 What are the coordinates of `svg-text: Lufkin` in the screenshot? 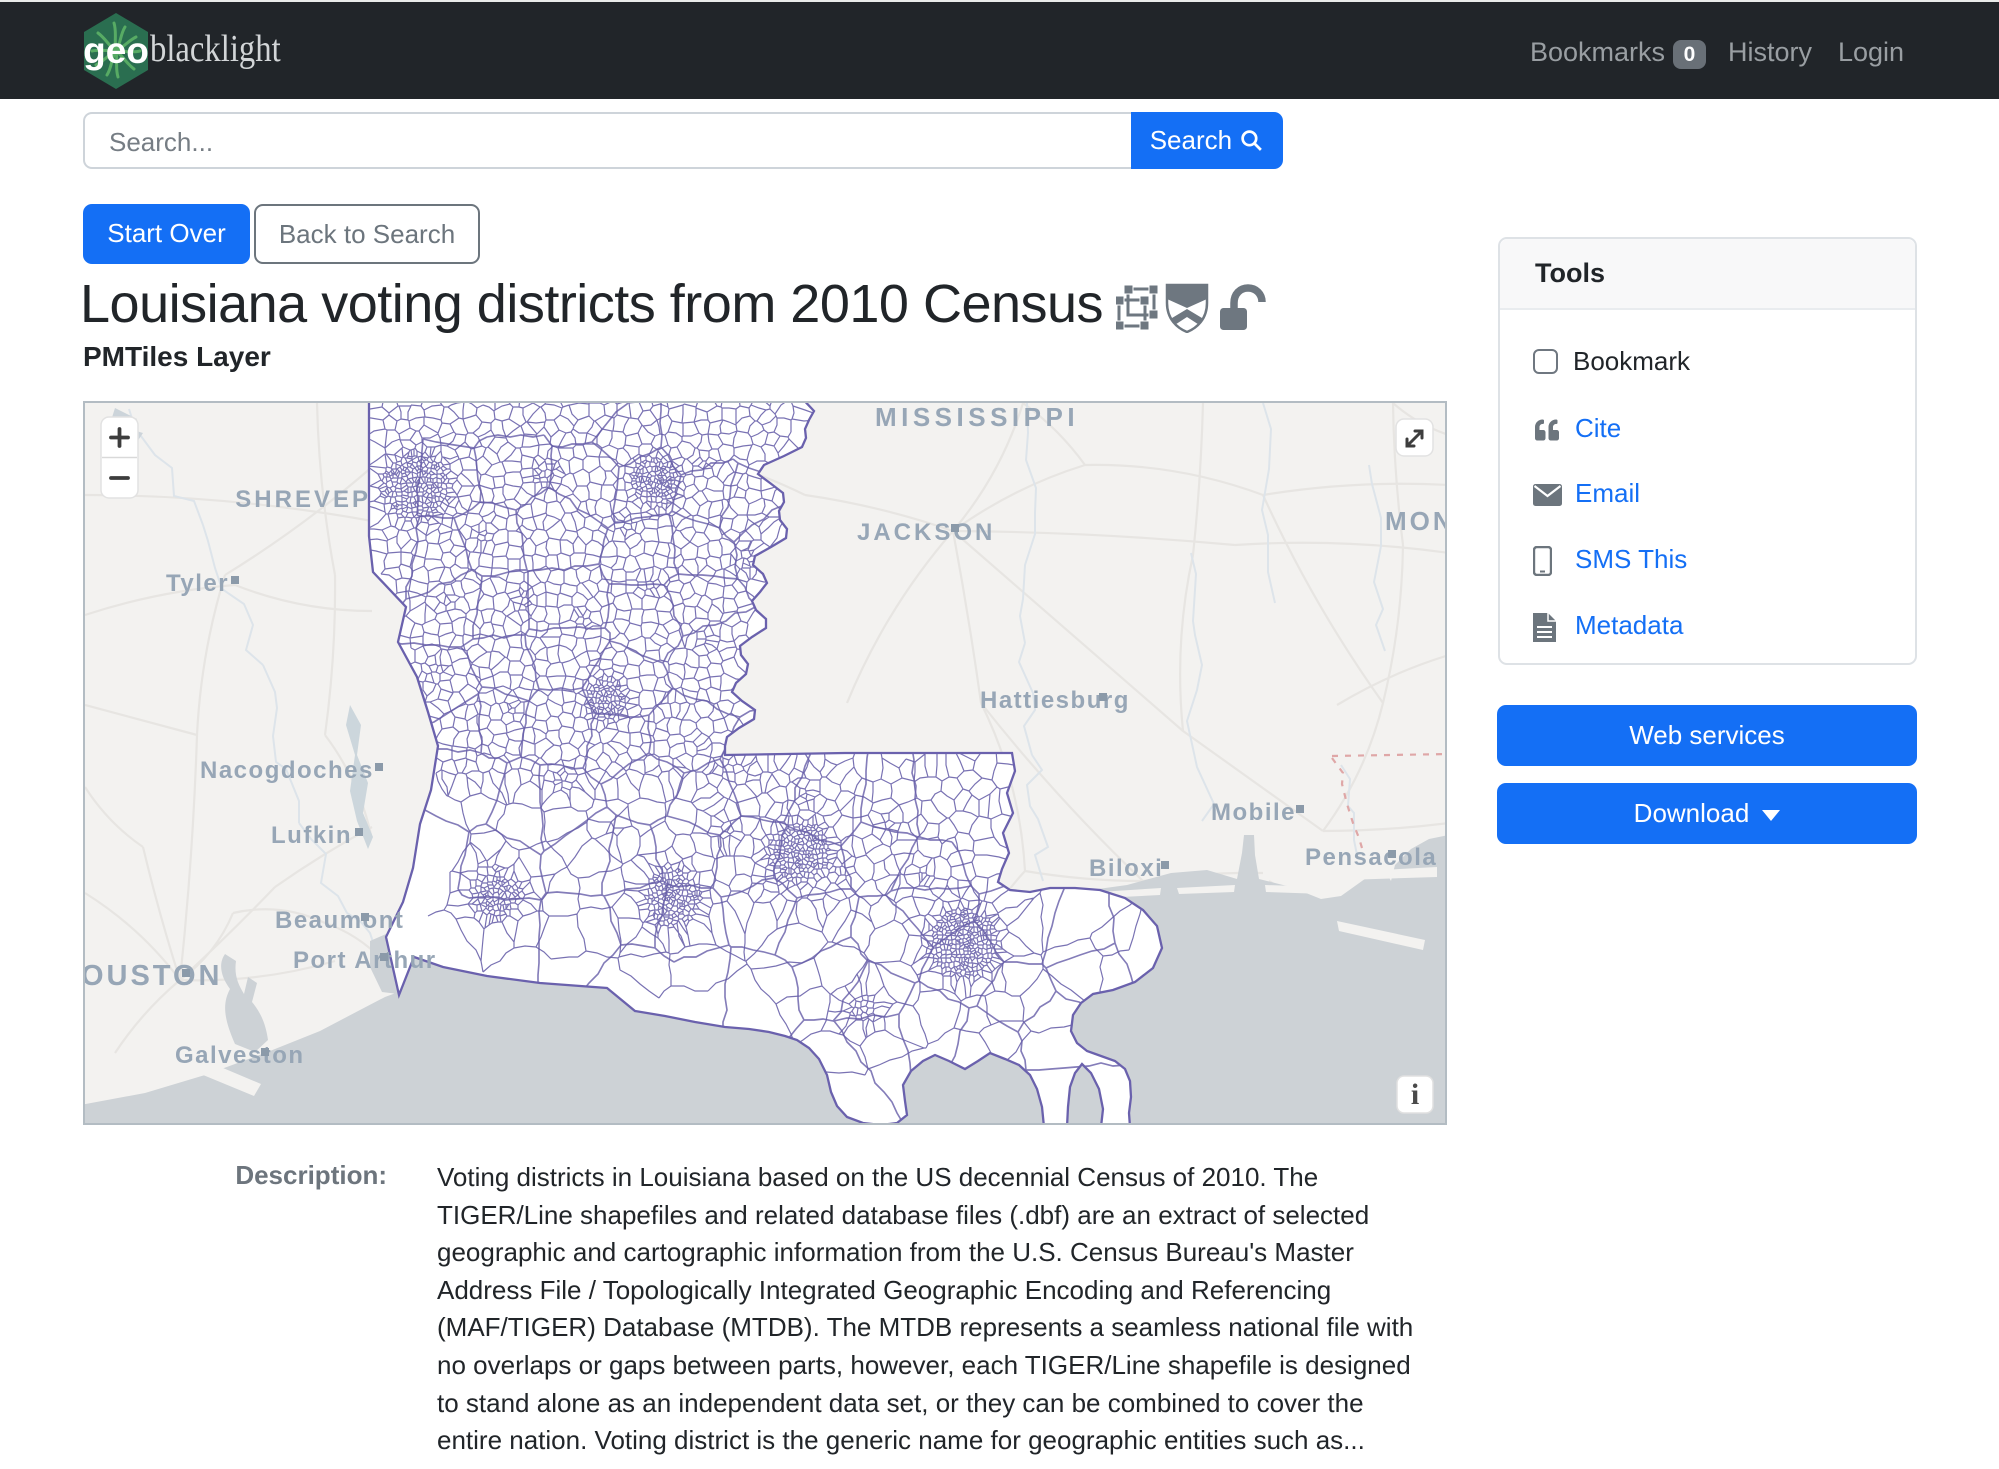 It's located at (311, 835).